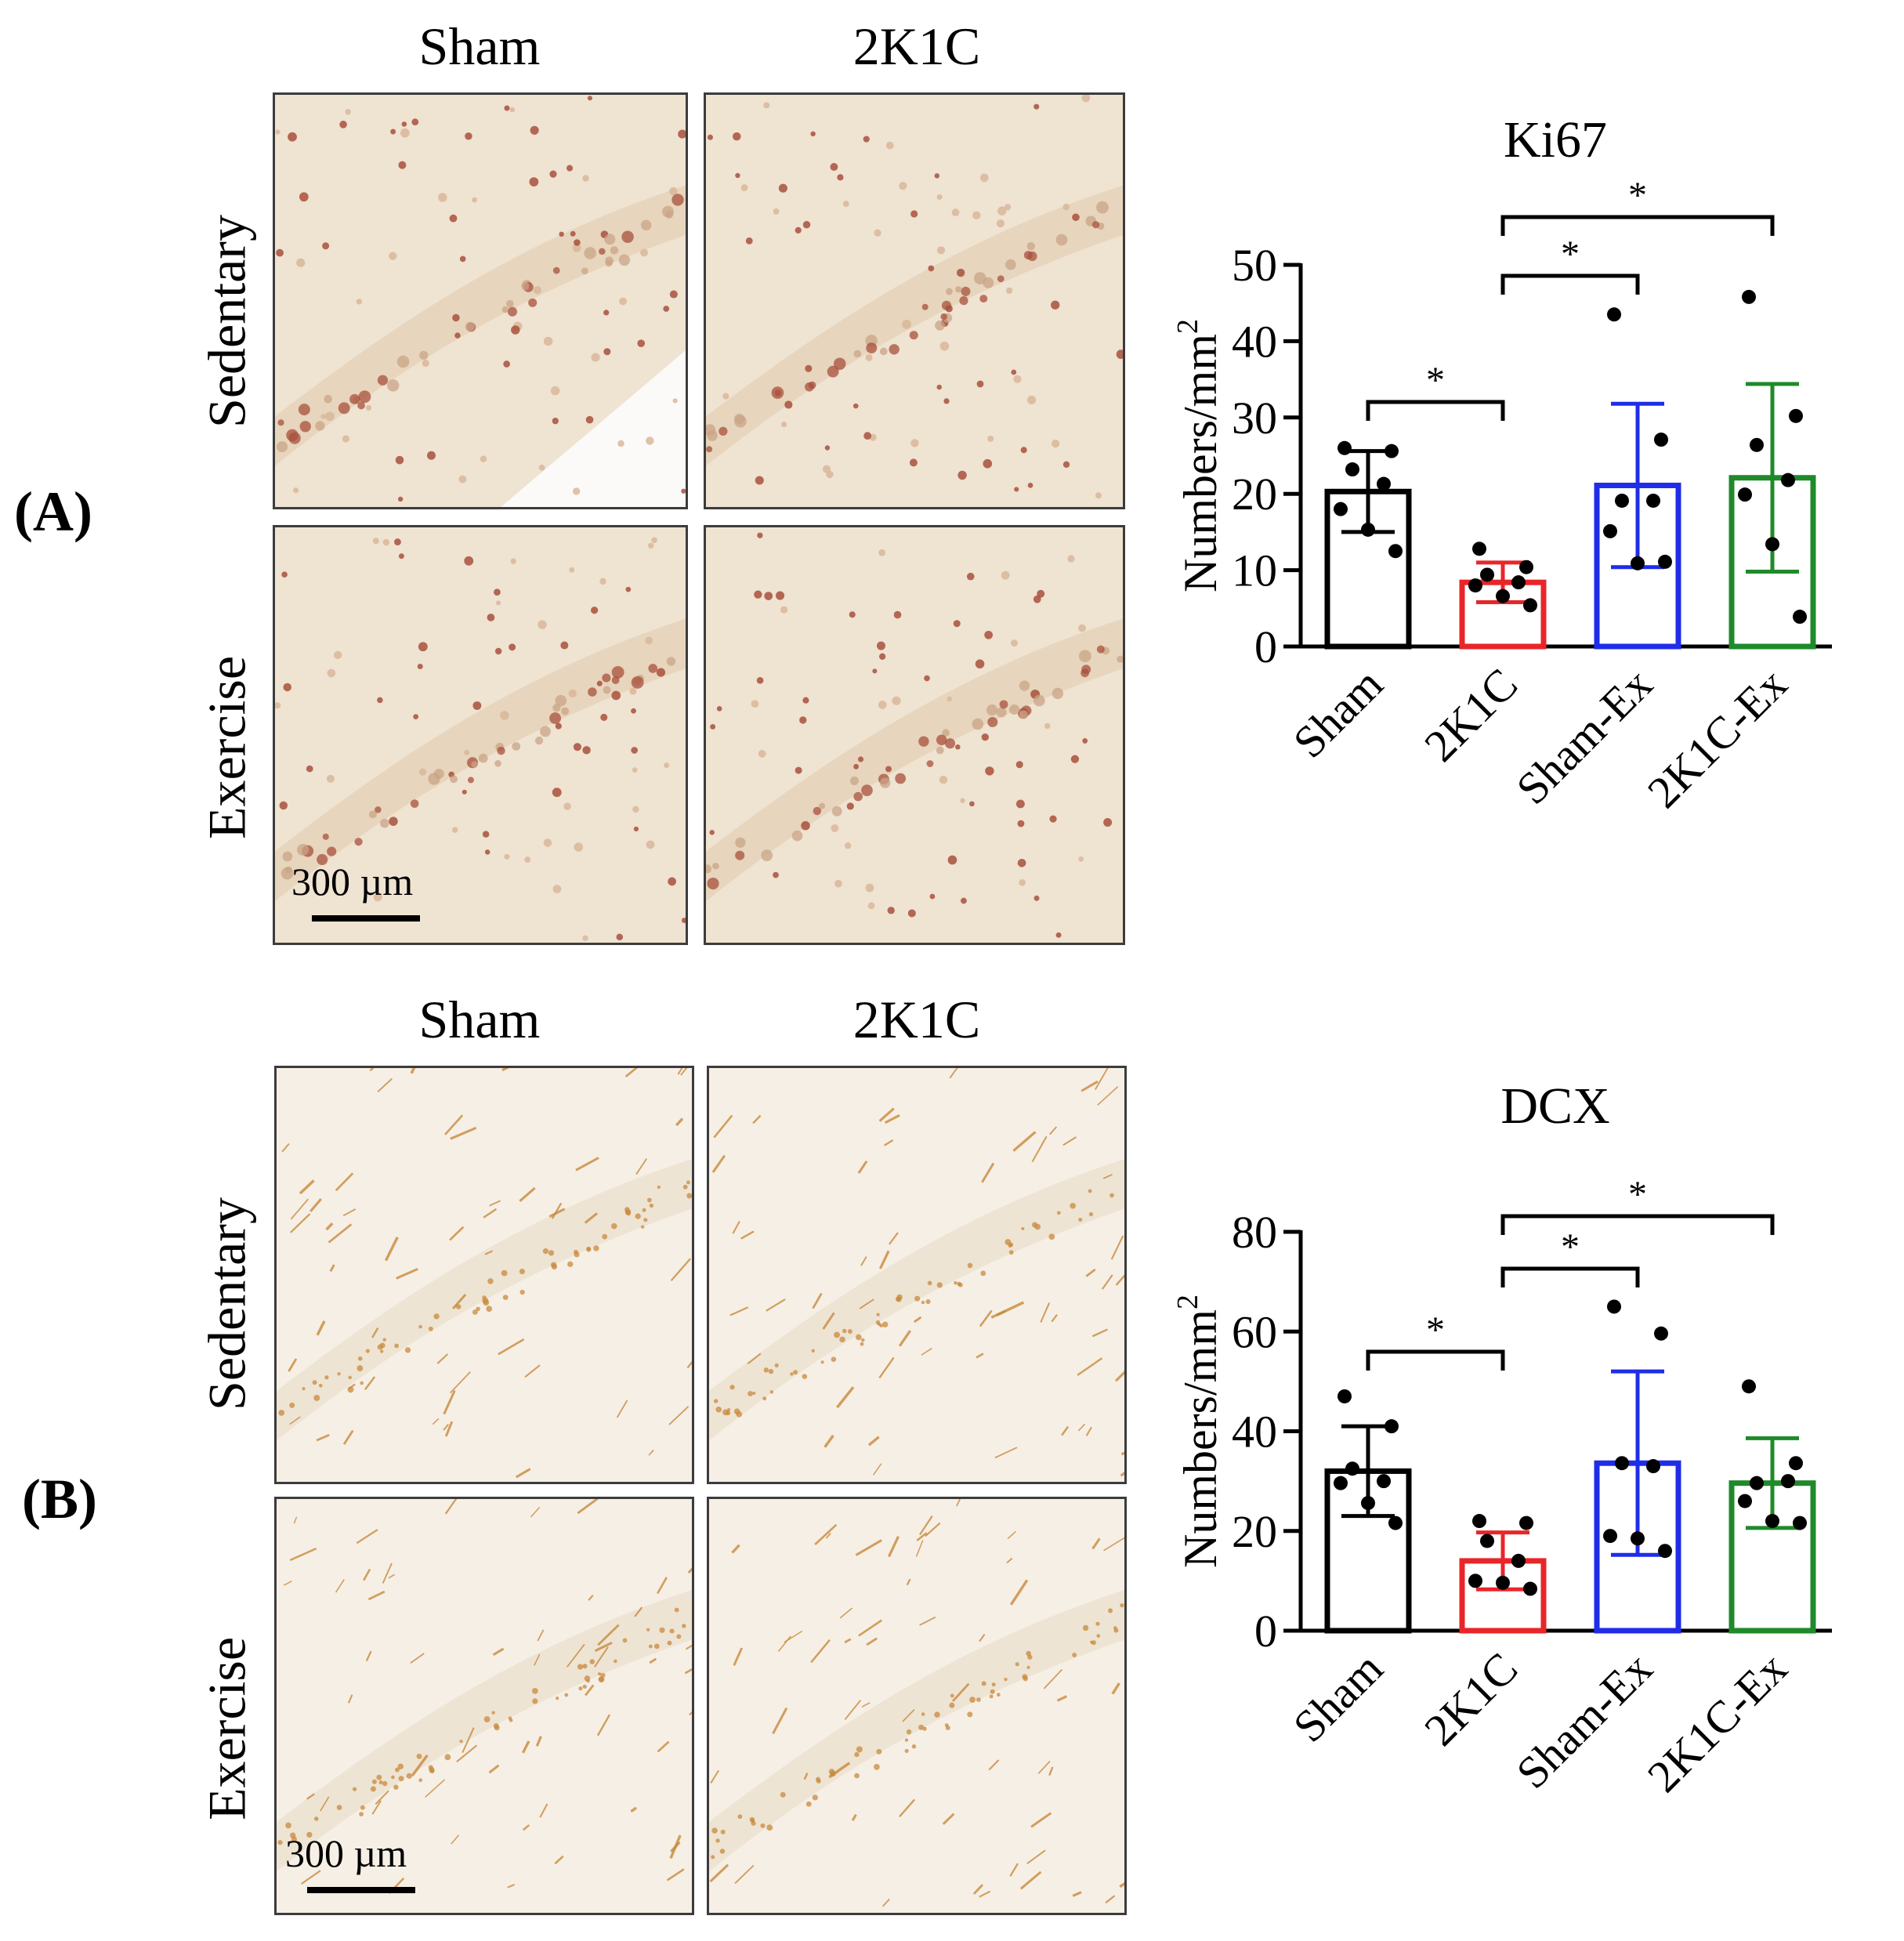  Describe the element at coordinates (484, 1275) in the screenshot. I see `micrograph-b-sham-sedentary` at that location.